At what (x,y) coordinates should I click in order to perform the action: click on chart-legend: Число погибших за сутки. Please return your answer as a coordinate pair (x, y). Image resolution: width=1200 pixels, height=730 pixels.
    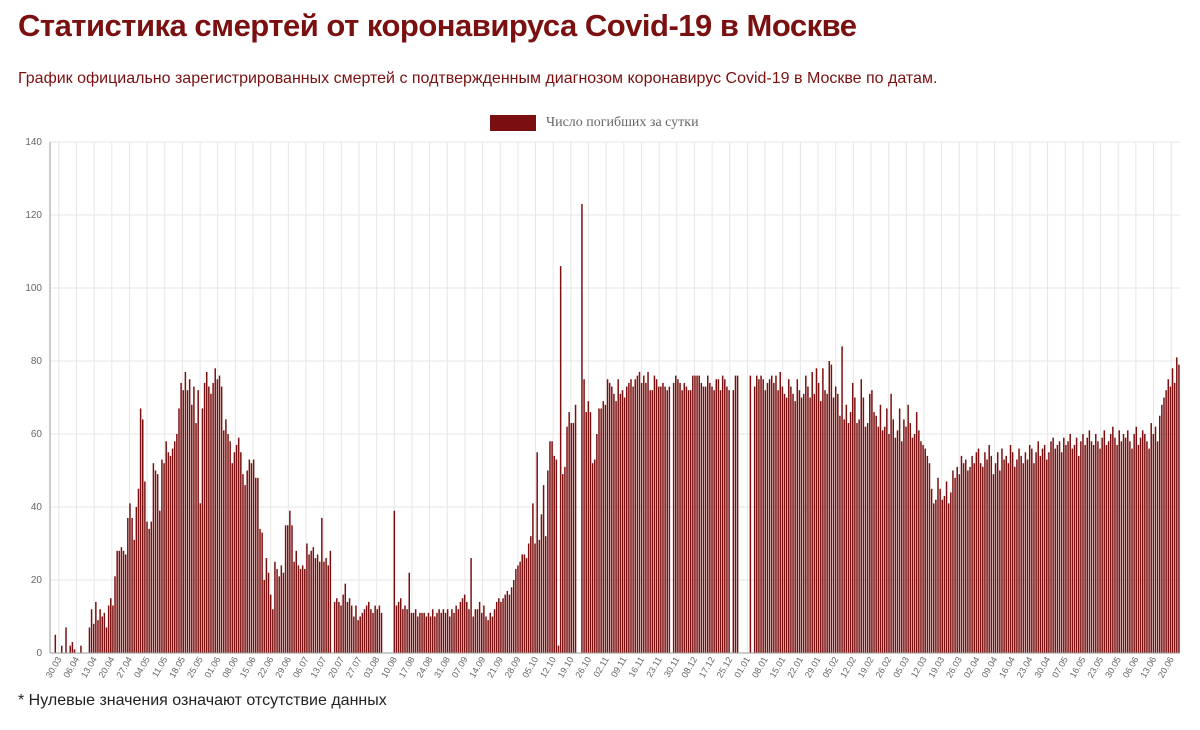
    Looking at the image, I should click on (594, 123).